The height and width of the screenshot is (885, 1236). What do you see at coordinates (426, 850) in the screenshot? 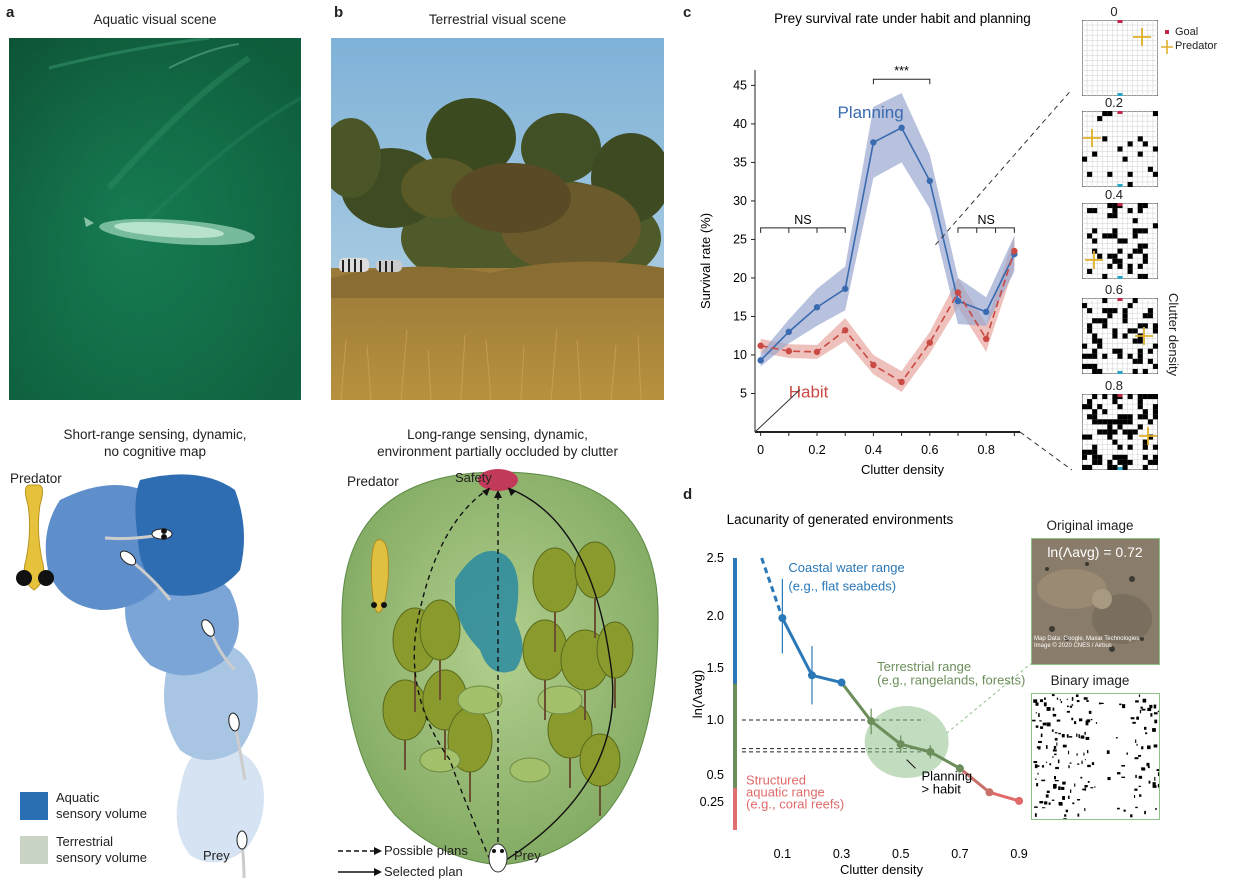
I see `possible-plans-label: Possible plans` at bounding box center [426, 850].